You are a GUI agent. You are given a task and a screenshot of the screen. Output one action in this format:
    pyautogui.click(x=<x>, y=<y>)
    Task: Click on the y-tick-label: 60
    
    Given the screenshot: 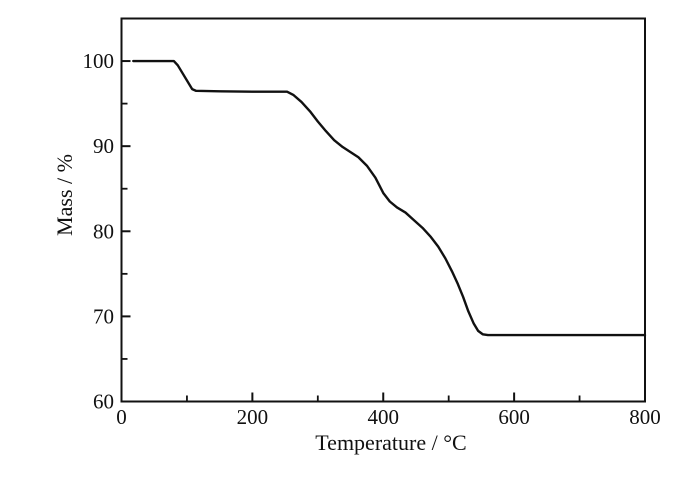 What is the action you would take?
    pyautogui.click(x=103, y=402)
    